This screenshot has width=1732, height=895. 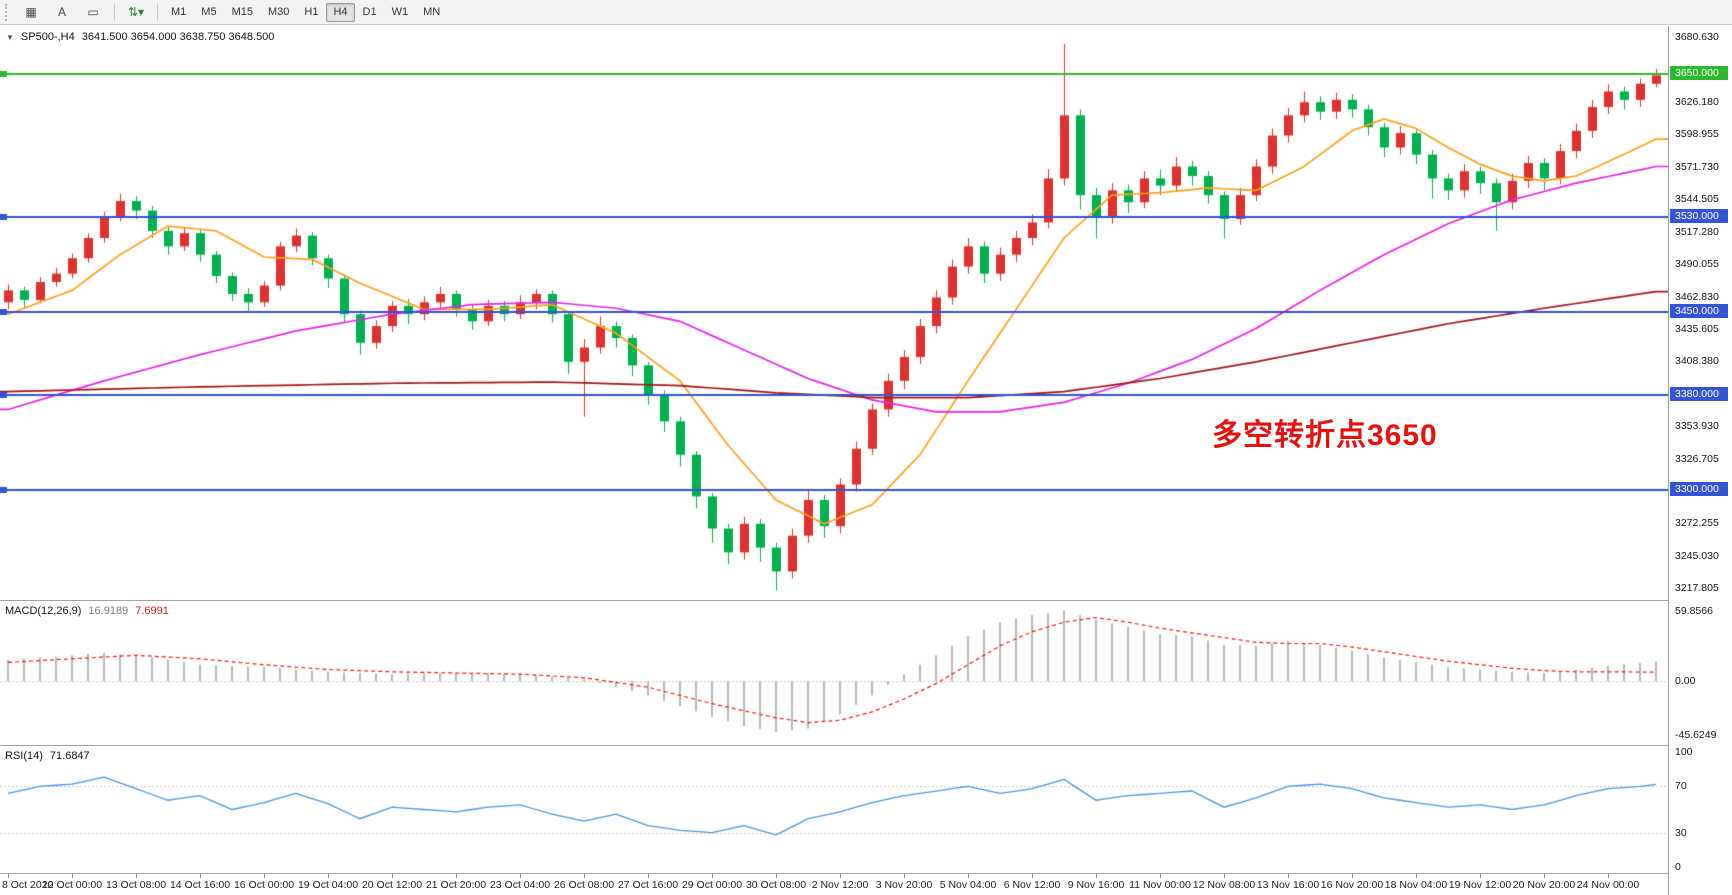 I want to click on timeframe-button-h1: H1, so click(x=311, y=11).